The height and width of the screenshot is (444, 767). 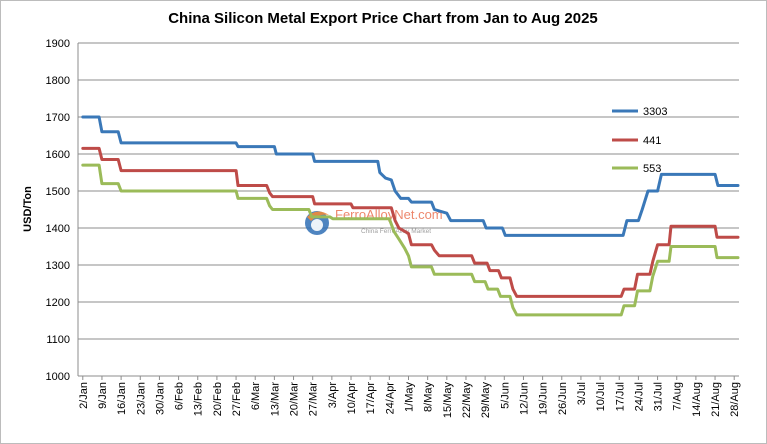 I want to click on x-tick-label: 15/May, so click(x=448, y=400).